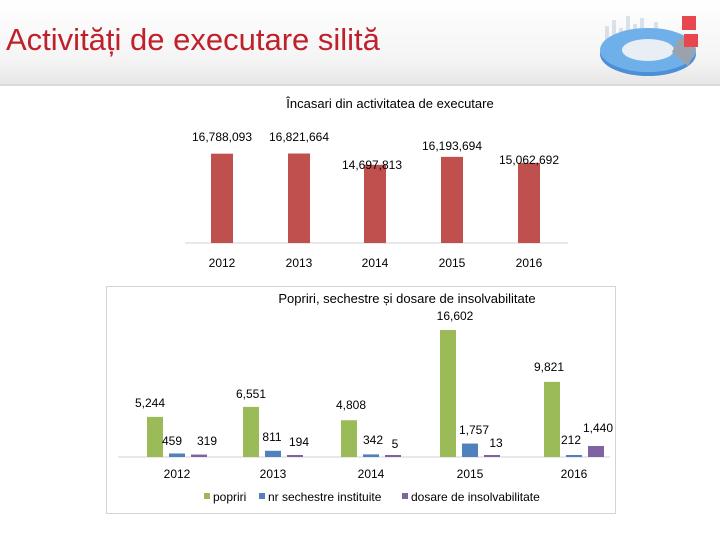 This screenshot has height=540, width=720. Describe the element at coordinates (229, 497) in the screenshot. I see `legend-label: popriri` at that location.